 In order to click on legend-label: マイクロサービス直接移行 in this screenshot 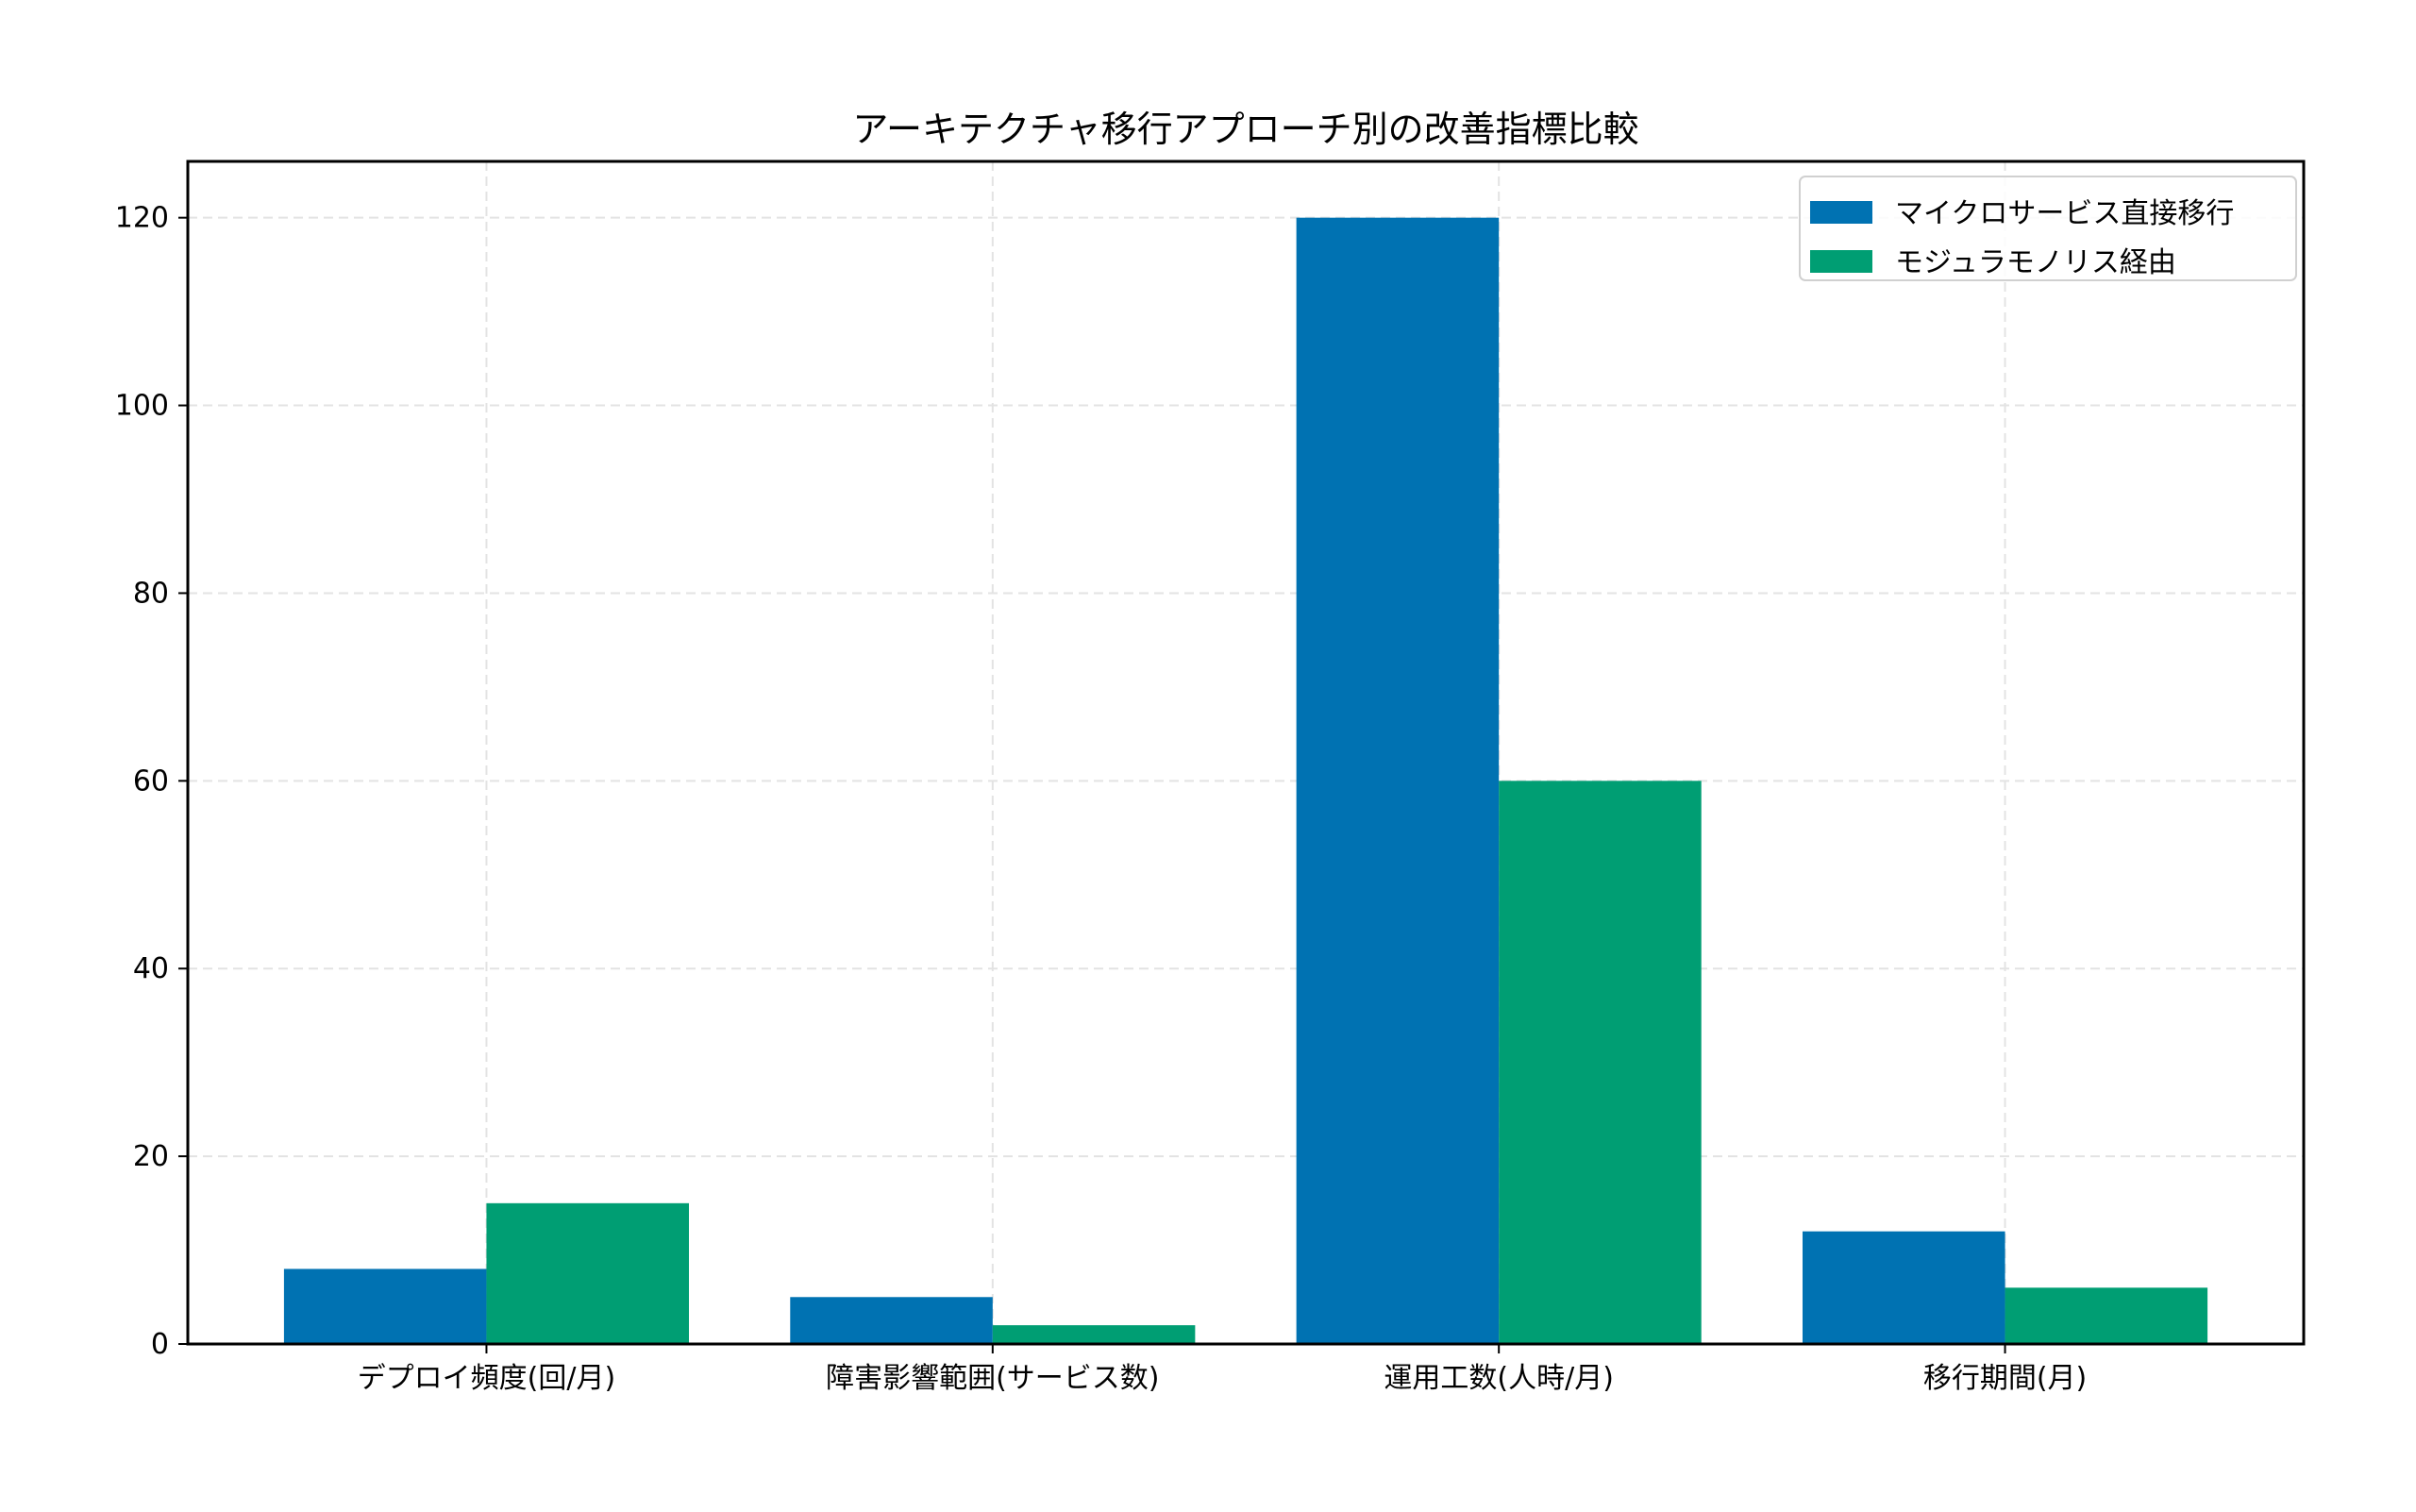, I will do `click(2064, 213)`.